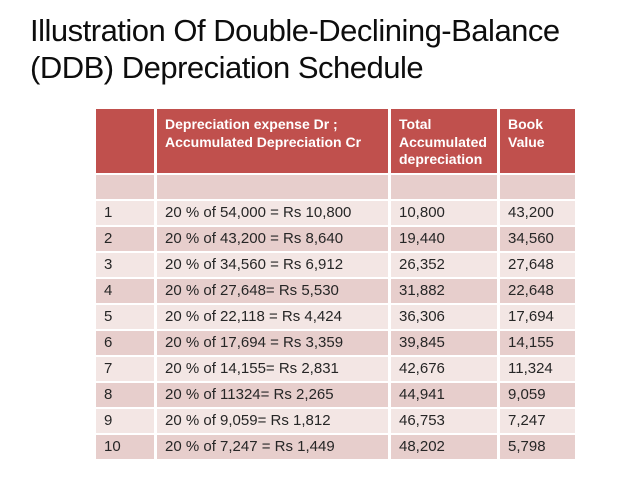  Describe the element at coordinates (125, 186) in the screenshot. I see `cell-year` at that location.